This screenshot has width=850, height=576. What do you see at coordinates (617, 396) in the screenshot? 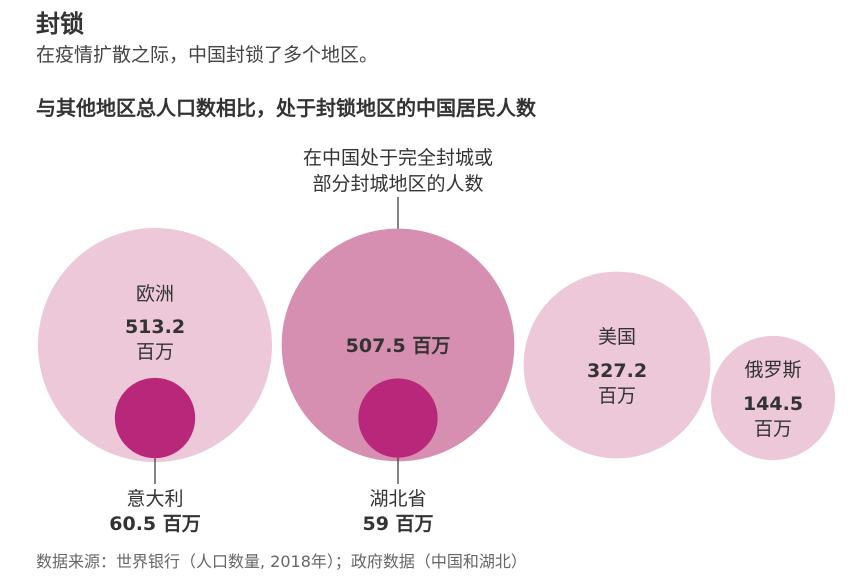
I see `bubble-unit-2: 百万` at bounding box center [617, 396].